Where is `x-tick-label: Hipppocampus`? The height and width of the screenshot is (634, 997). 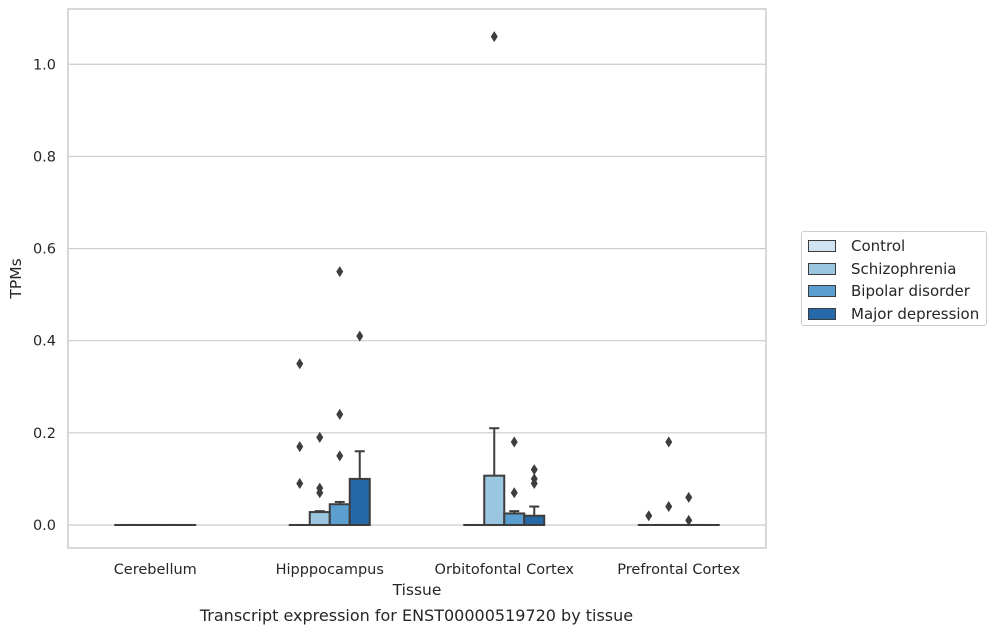 x-tick-label: Hipppocampus is located at coordinates (330, 570).